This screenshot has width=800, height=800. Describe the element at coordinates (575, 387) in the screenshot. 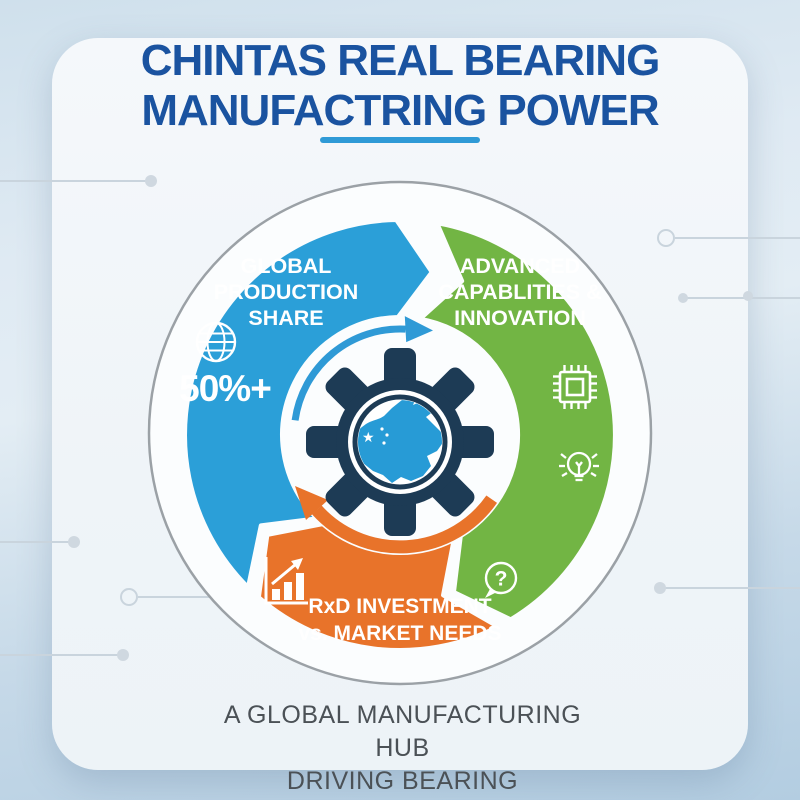

I see `chip-icon` at that location.